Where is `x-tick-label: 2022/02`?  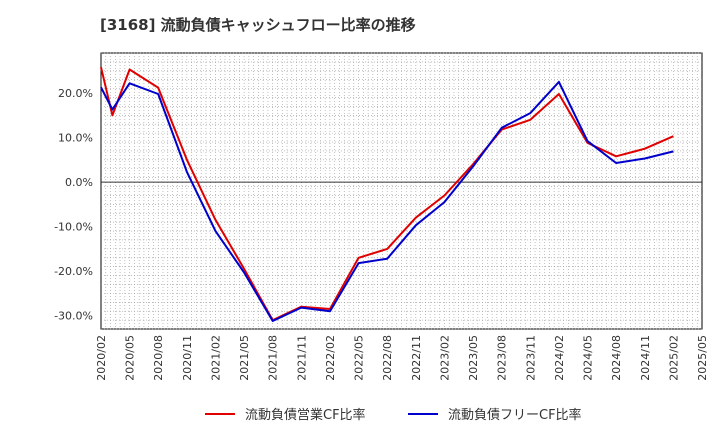 x-tick-label: 2022/02 is located at coordinates (330, 358).